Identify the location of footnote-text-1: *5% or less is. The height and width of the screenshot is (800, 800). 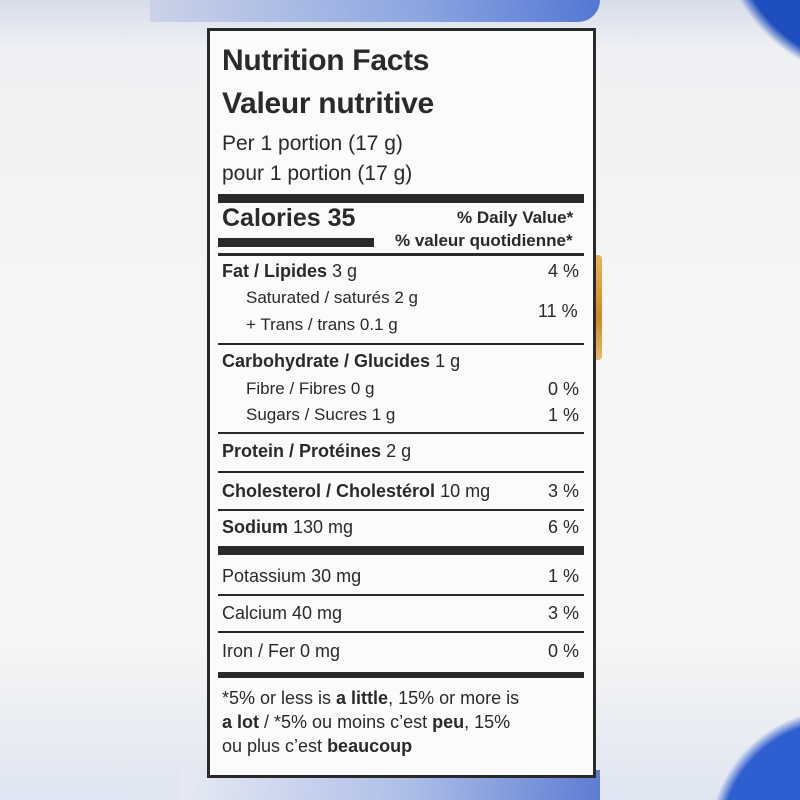
(279, 698).